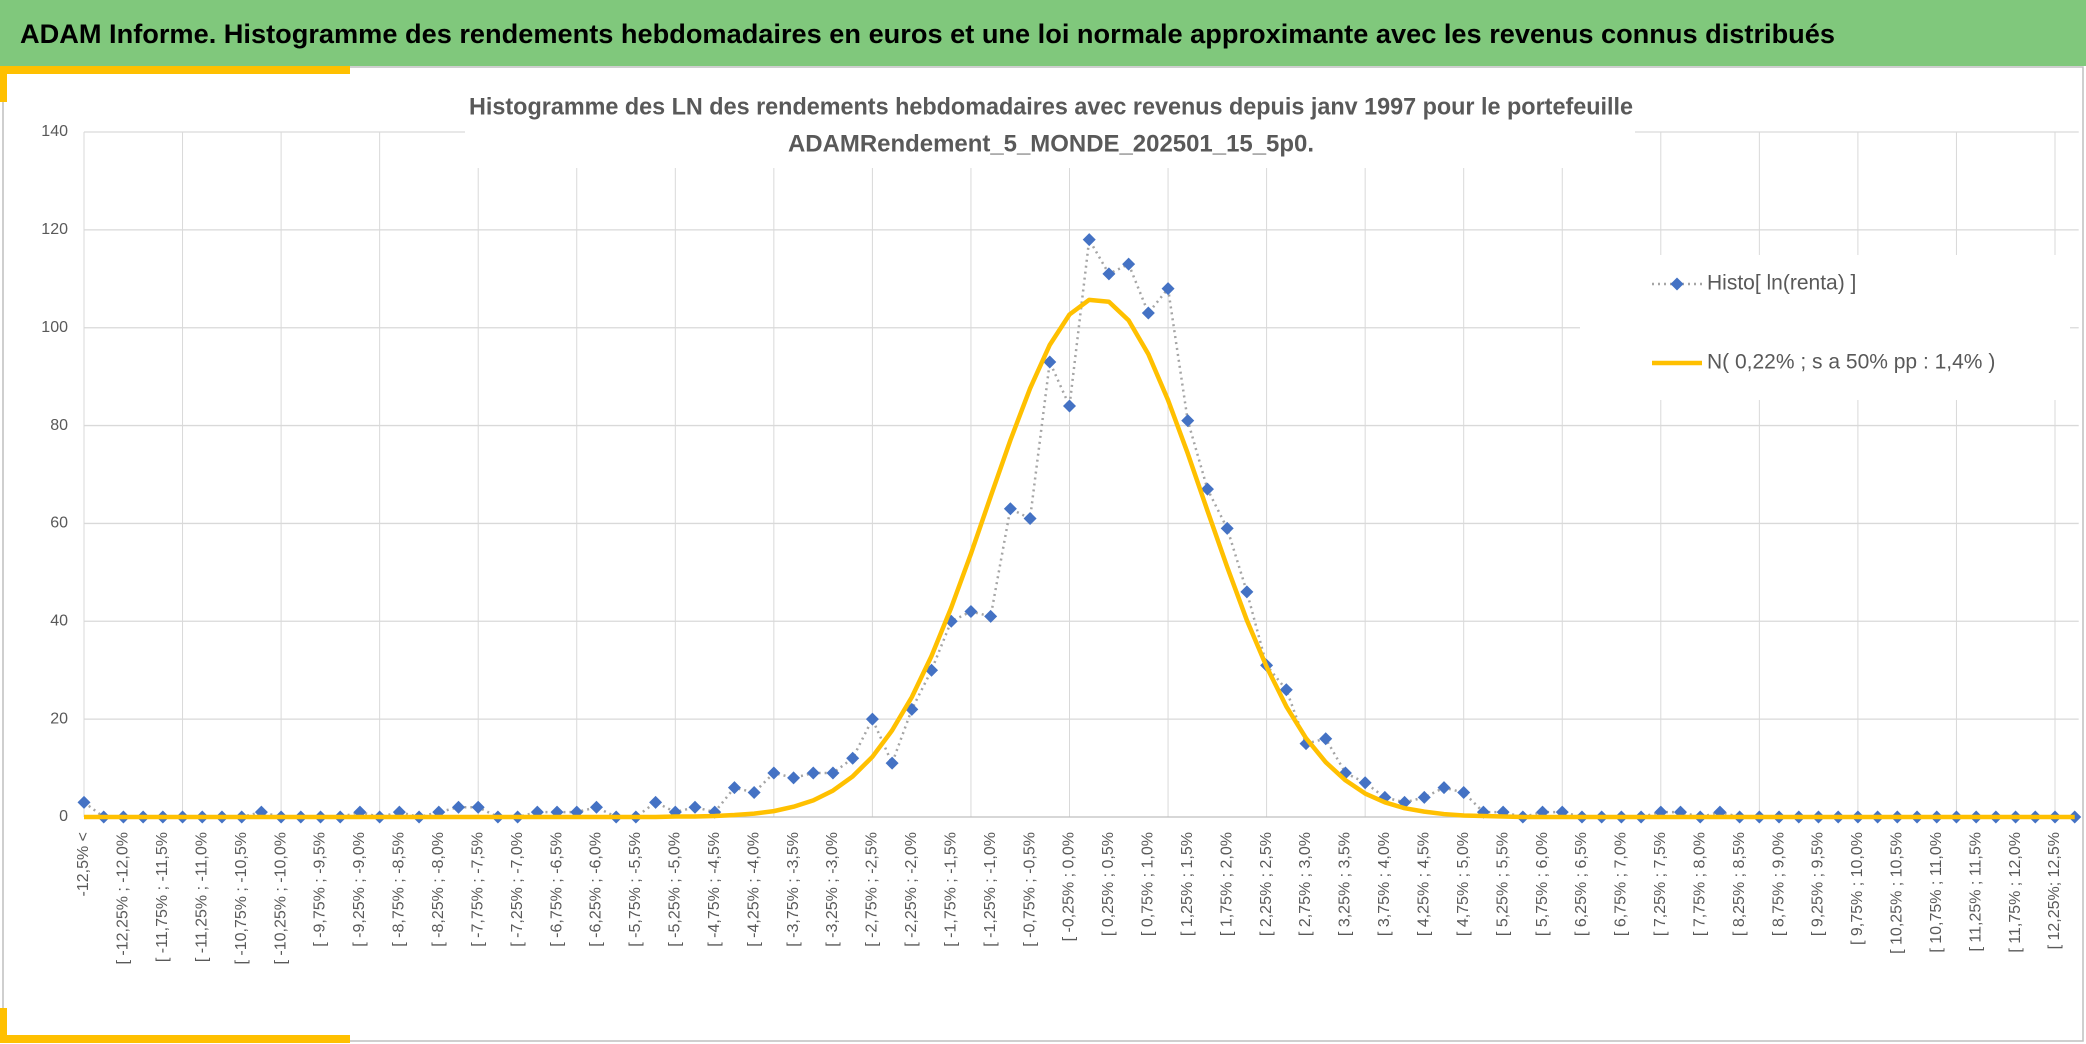  Describe the element at coordinates (872, 889) in the screenshot. I see `x-tick-label: [ -2,75% ; -2,5%` at that location.